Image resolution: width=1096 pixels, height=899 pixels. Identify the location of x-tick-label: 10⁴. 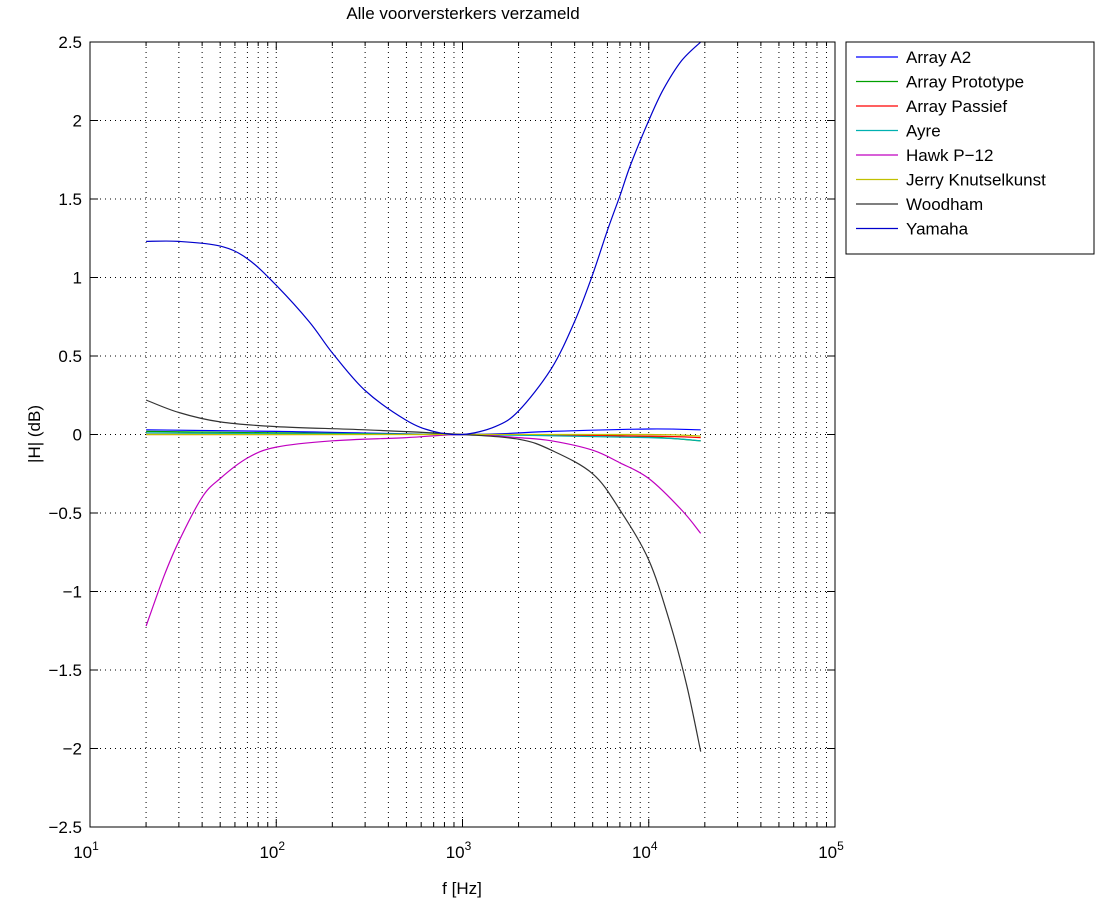
(645, 850).